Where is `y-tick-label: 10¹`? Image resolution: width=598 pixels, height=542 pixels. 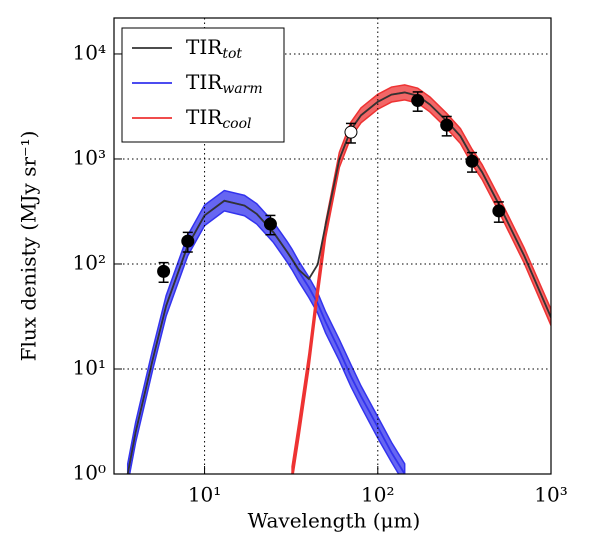 y-tick-label: 10¹ is located at coordinates (89, 367).